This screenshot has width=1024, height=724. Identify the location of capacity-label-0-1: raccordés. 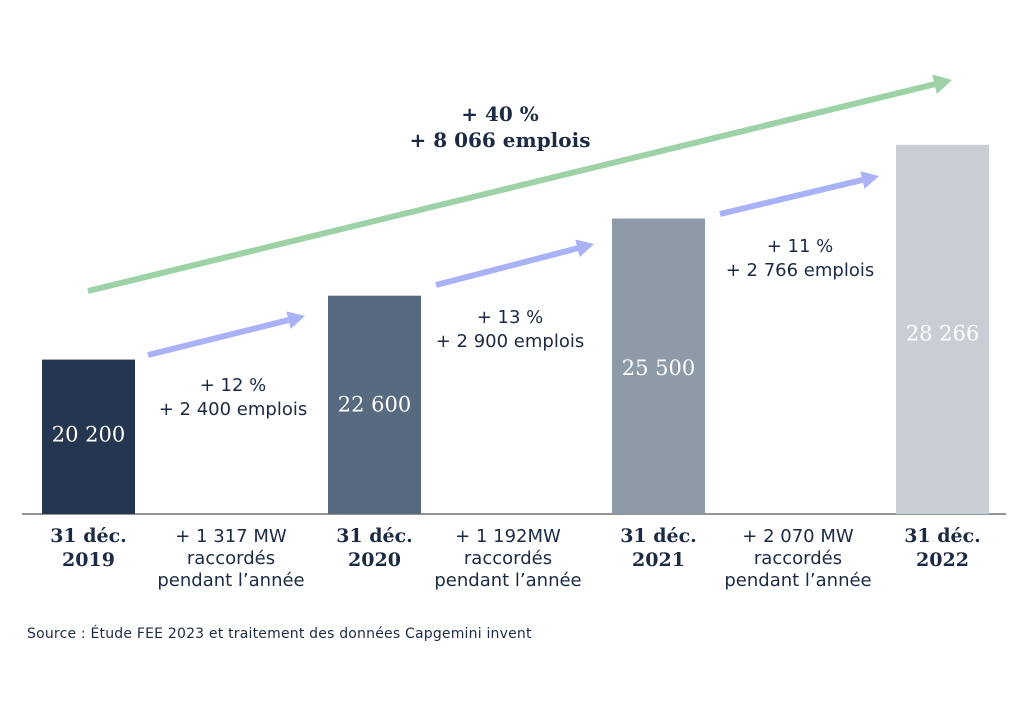
(231, 558).